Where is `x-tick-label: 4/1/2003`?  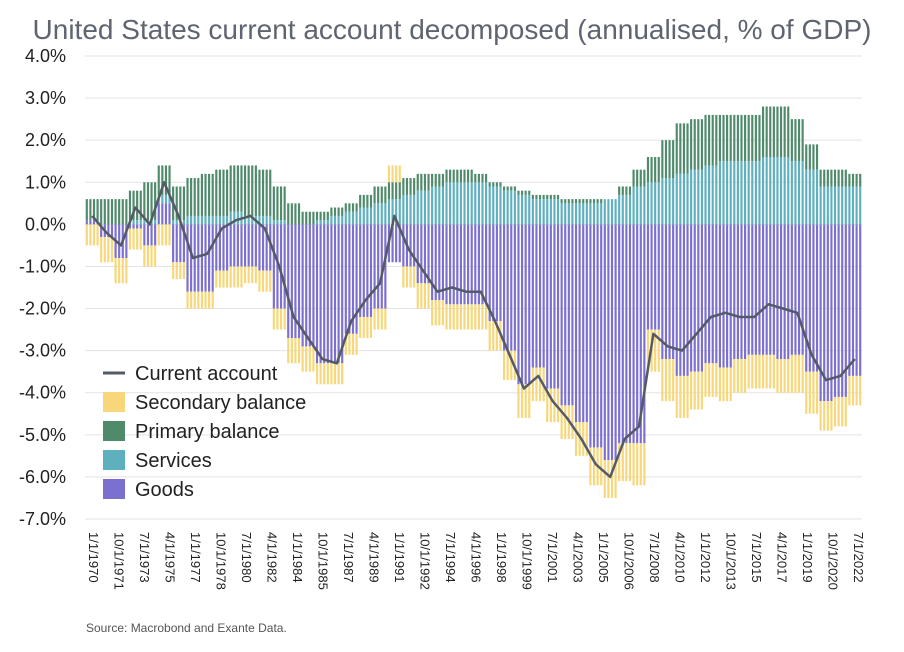 x-tick-label: 4/1/2003 is located at coordinates (578, 557).